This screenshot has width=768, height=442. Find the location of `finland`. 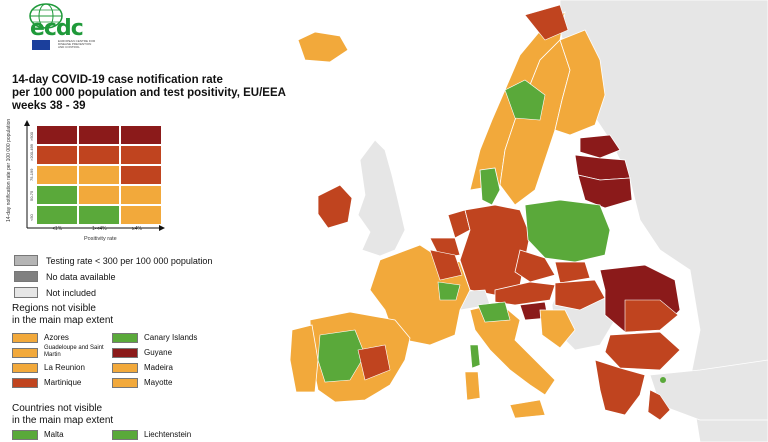

finland is located at coordinates (580, 82).